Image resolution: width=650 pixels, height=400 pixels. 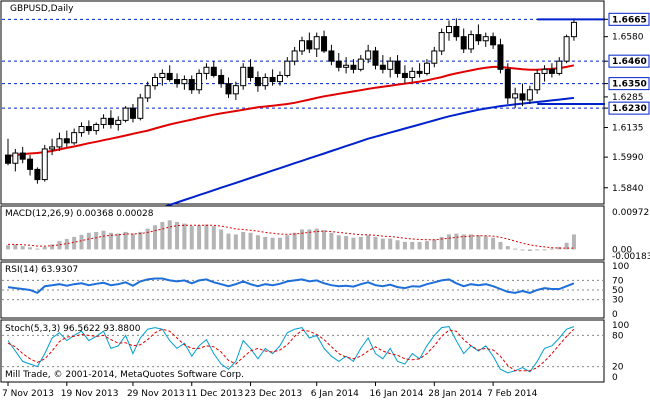 I want to click on rsi-line, so click(x=291, y=286).